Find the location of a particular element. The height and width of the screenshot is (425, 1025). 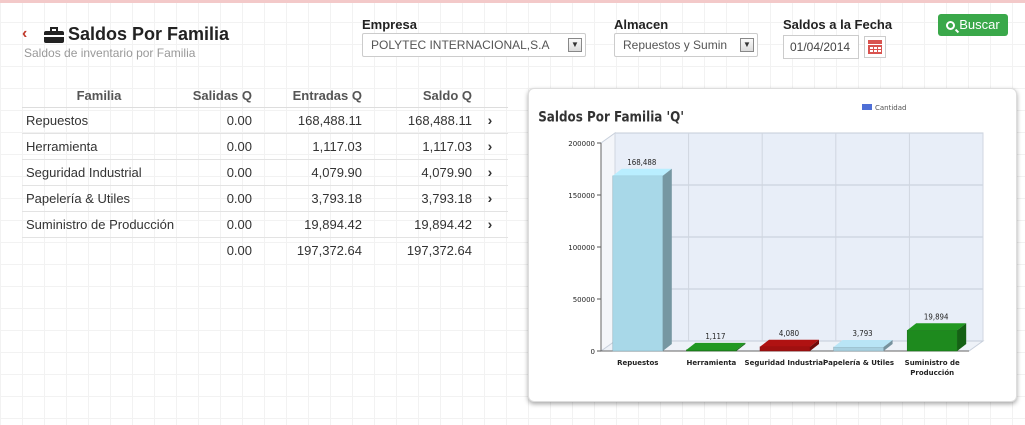

cell-entradas: 1,117.03 is located at coordinates (313, 146).